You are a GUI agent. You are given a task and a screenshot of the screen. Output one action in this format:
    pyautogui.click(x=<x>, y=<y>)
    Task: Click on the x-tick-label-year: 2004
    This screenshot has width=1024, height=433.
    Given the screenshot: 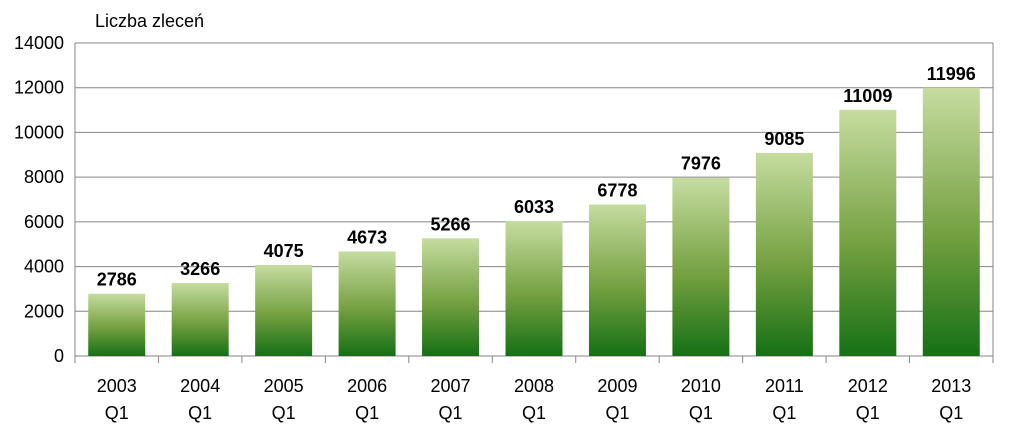 What is the action you would take?
    pyautogui.click(x=200, y=386)
    